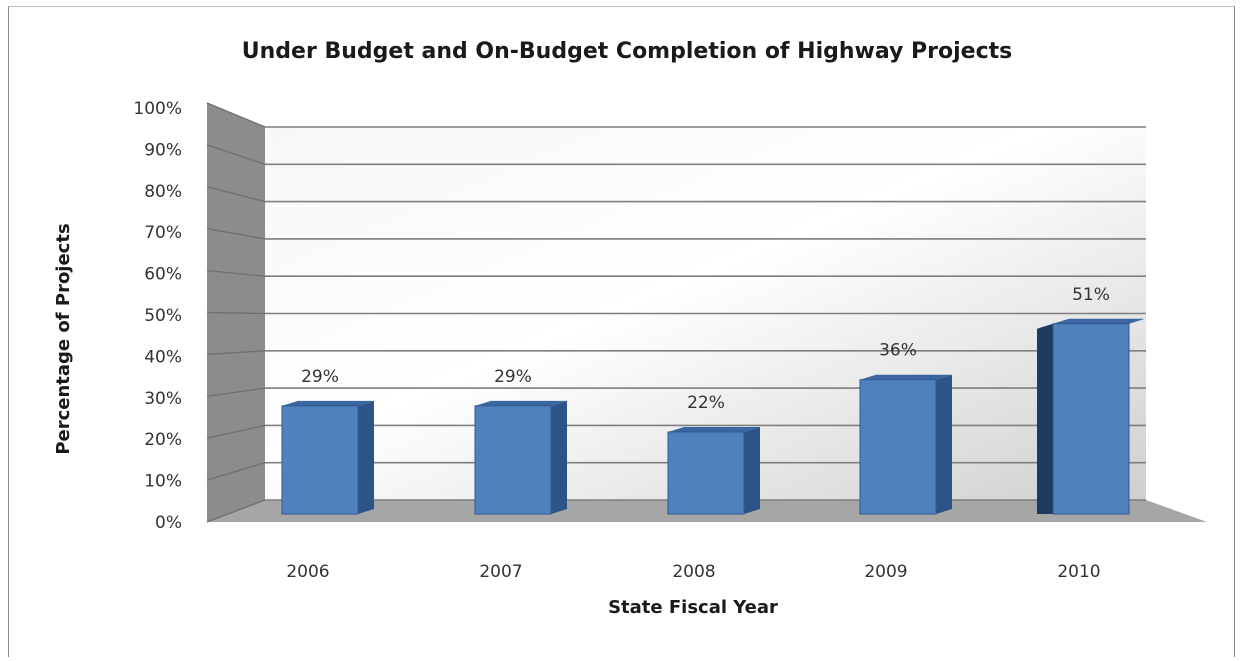 The width and height of the screenshot is (1243, 661). Describe the element at coordinates (500, 572) in the screenshot. I see `x-tick-label: 2007` at that location.